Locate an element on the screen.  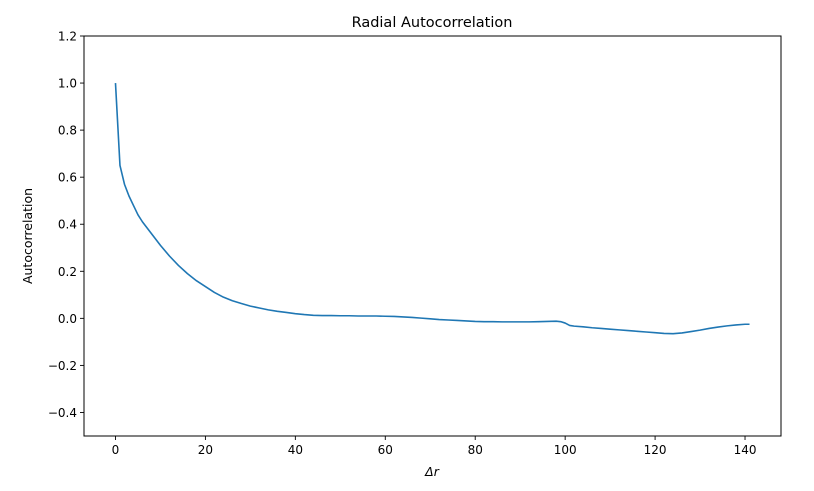
x-tick-label: 80 is located at coordinates (475, 450).